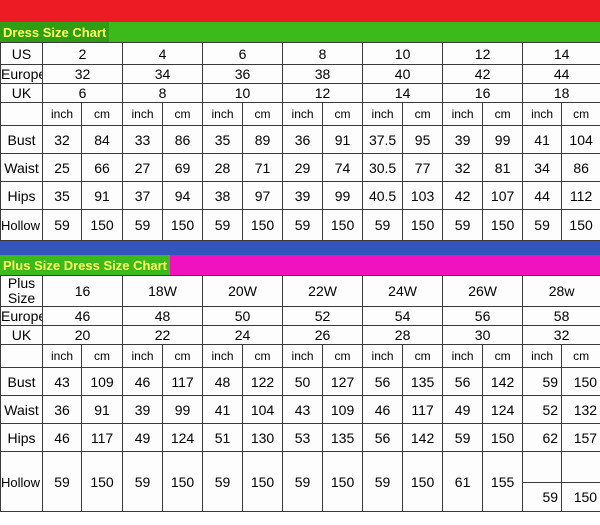  I want to click on uk-size-cell: 10, so click(243, 93).